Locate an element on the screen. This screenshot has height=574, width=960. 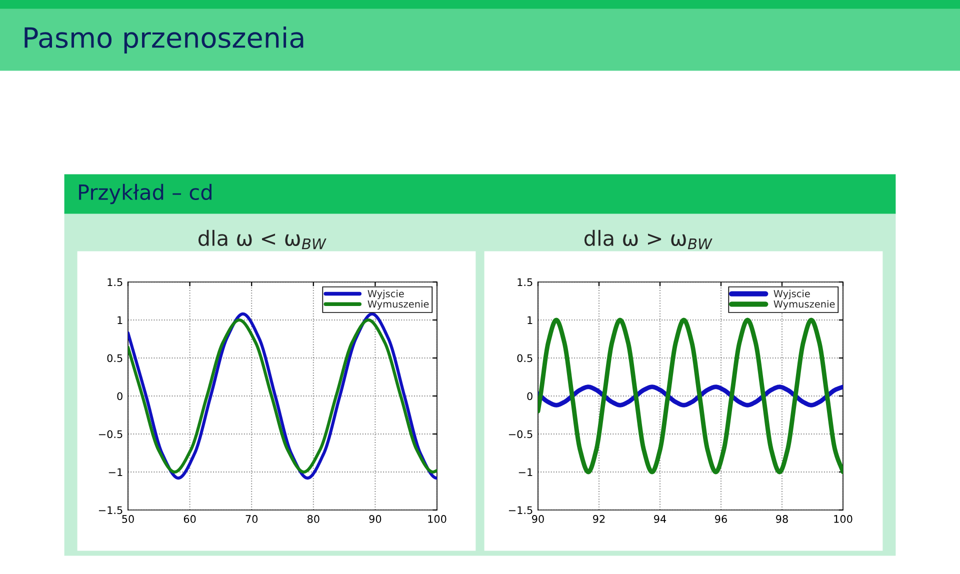
chart-title: dla ω > ω$_{BW}$ is located at coordinates (648, 240).